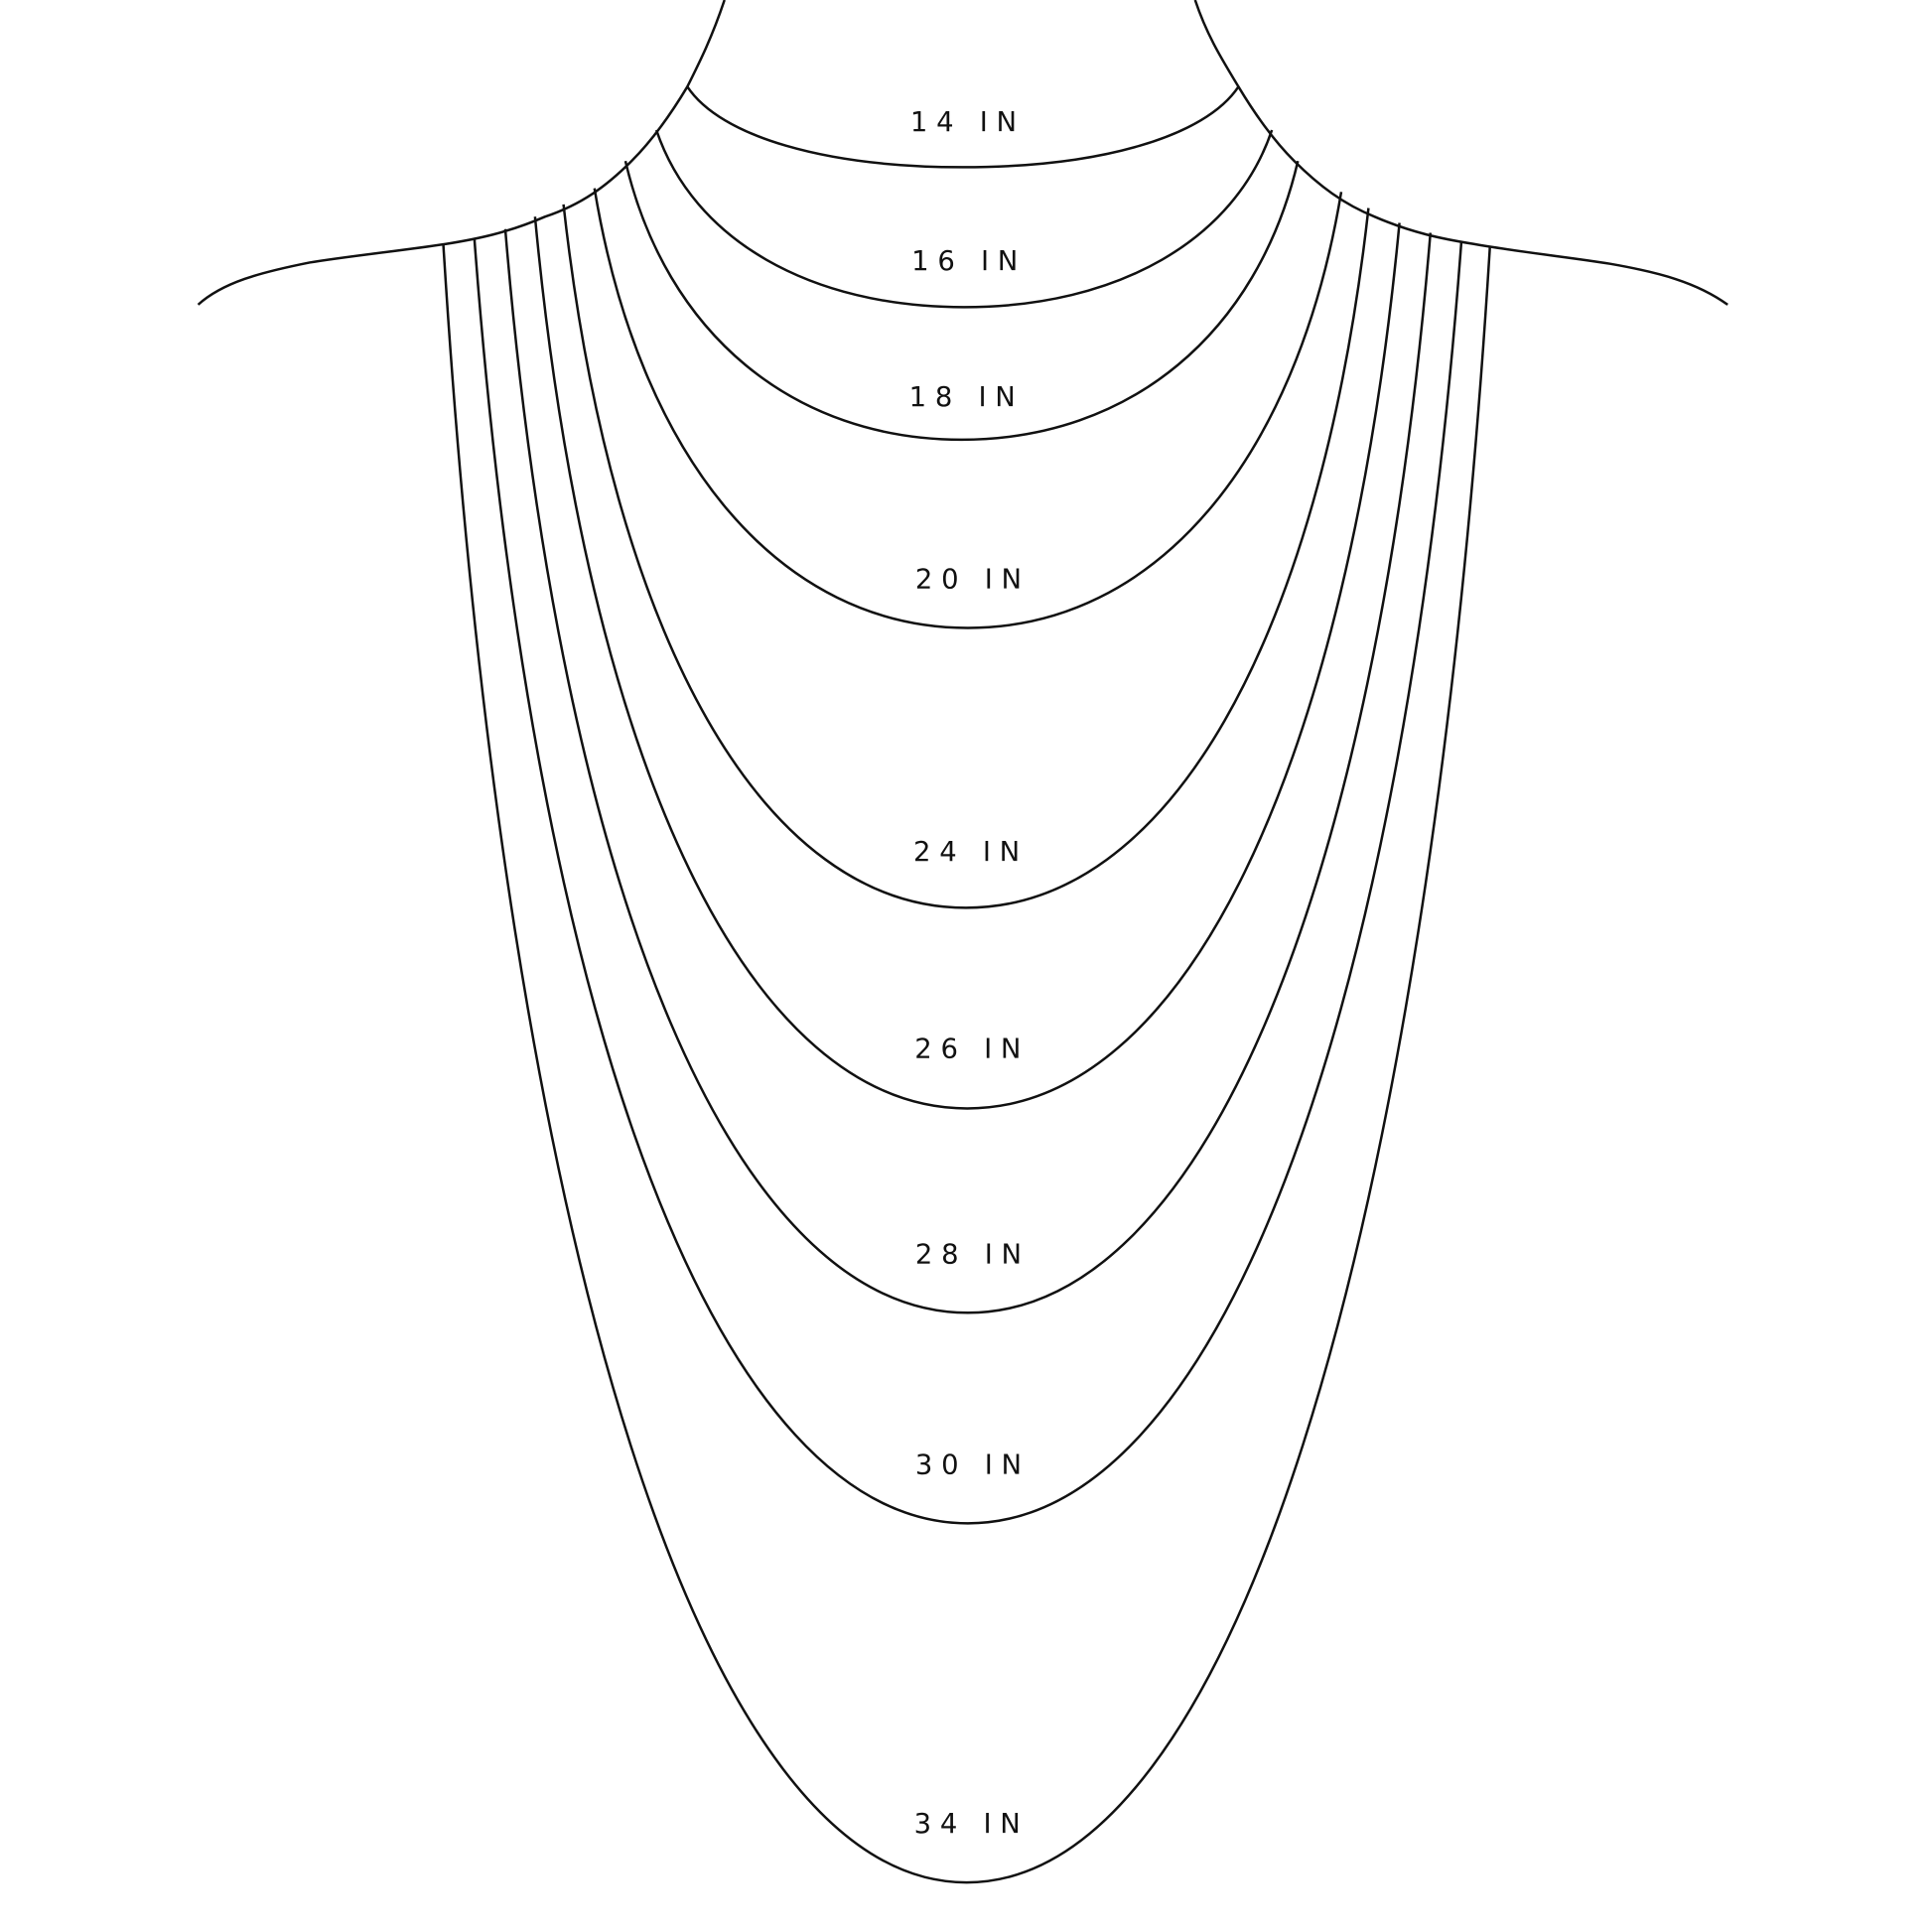  I want to click on chain-label-28-in: 28 IN, so click(973, 1255).